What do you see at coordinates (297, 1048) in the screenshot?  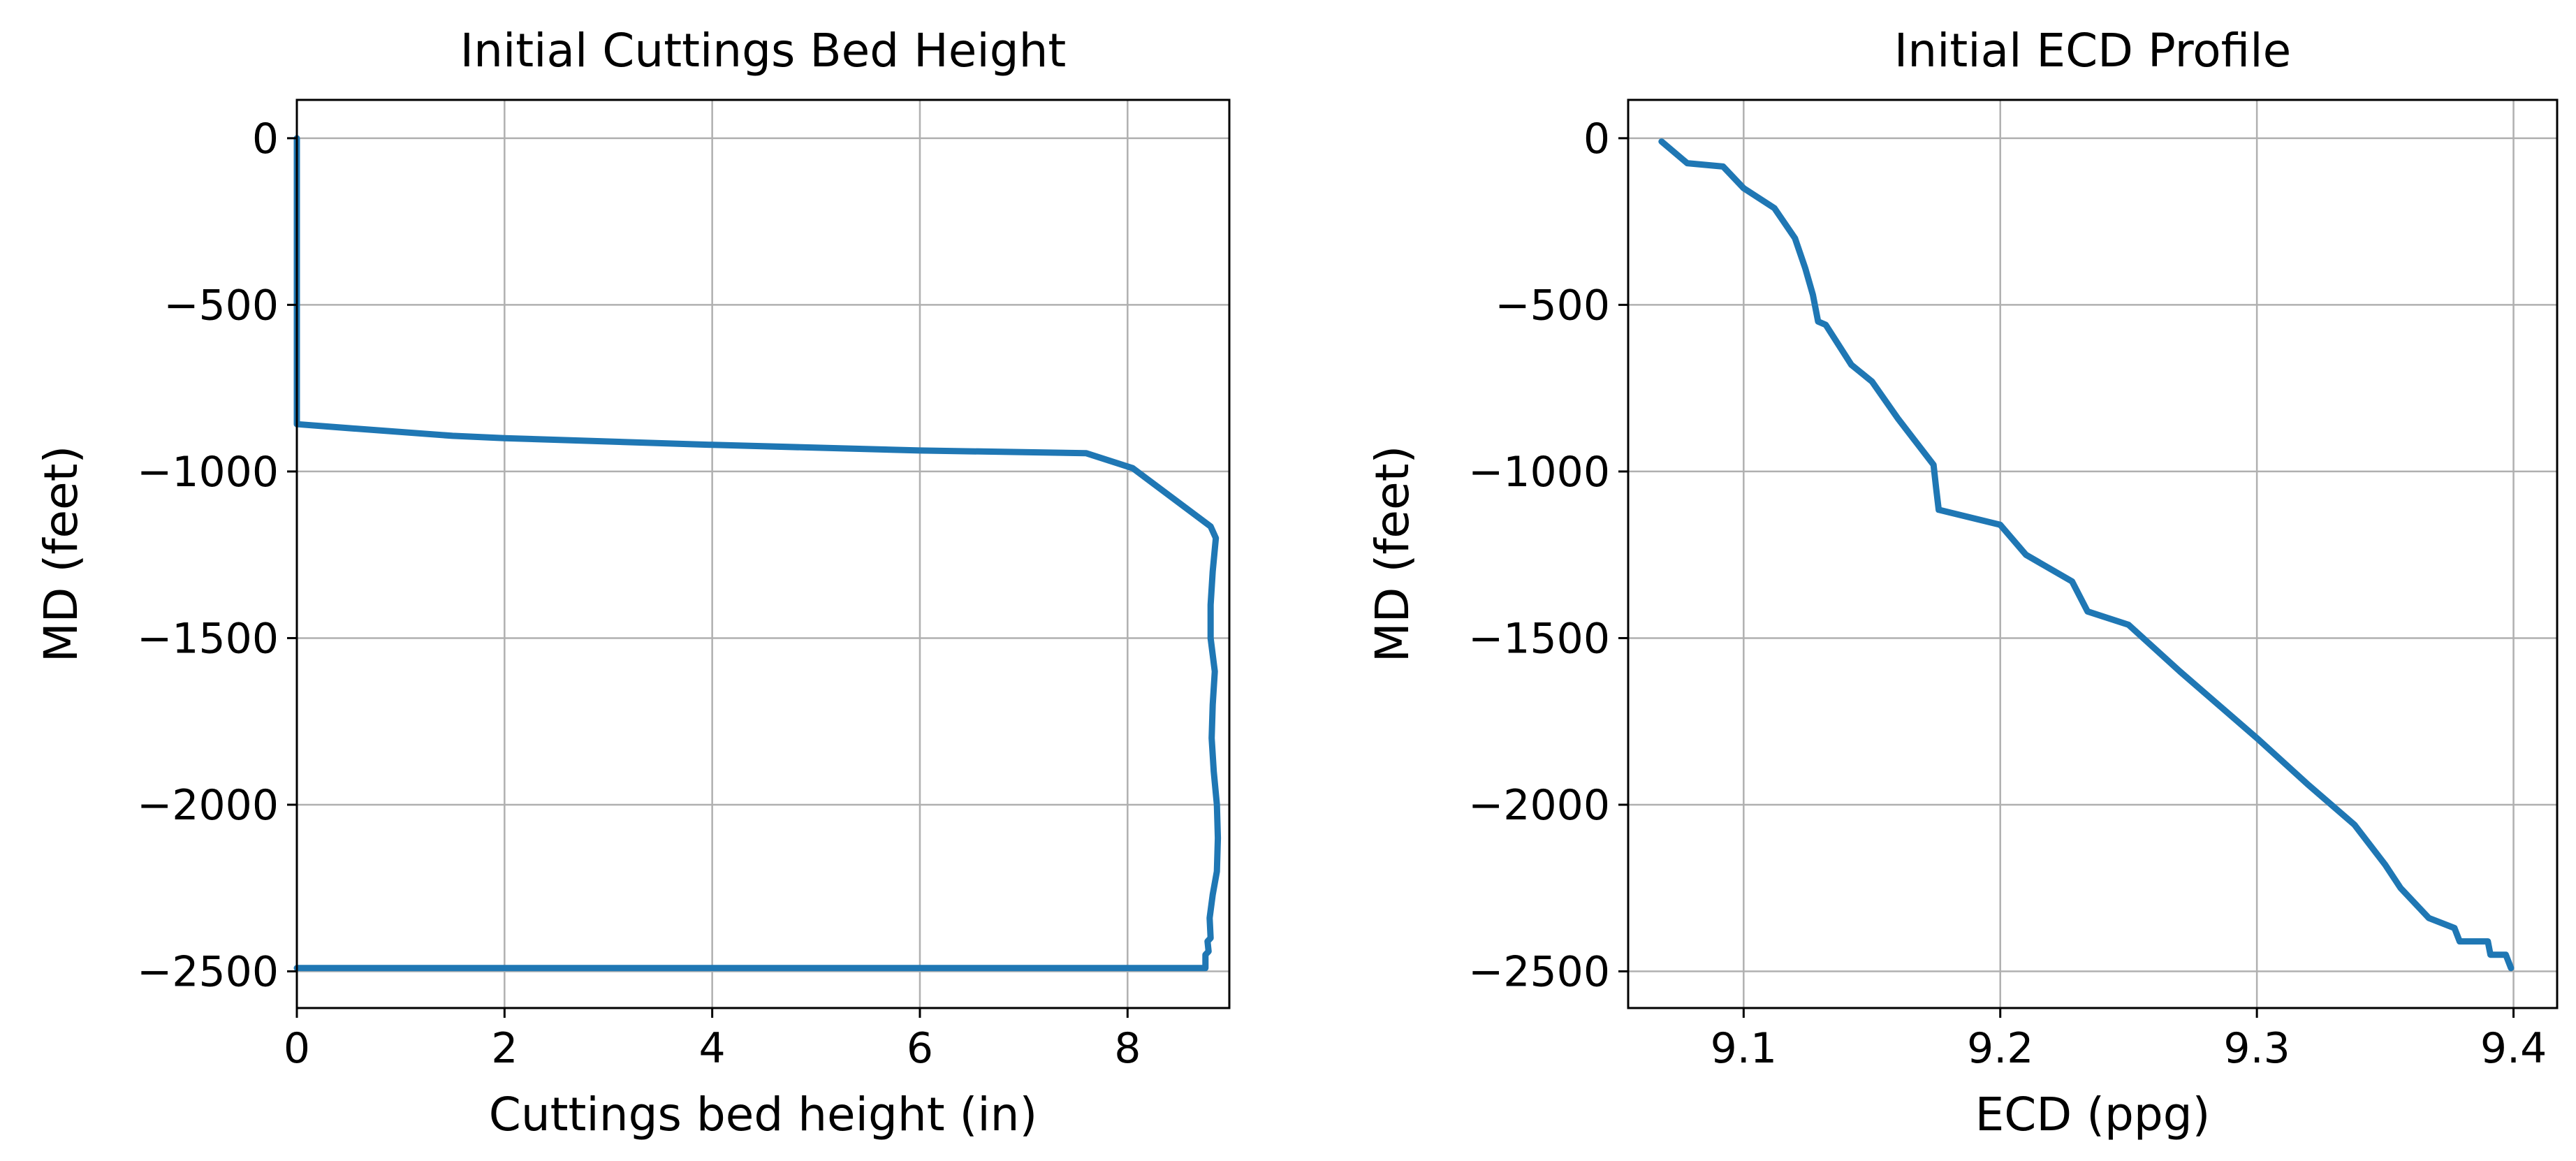 I see `x-tick-label: 0` at bounding box center [297, 1048].